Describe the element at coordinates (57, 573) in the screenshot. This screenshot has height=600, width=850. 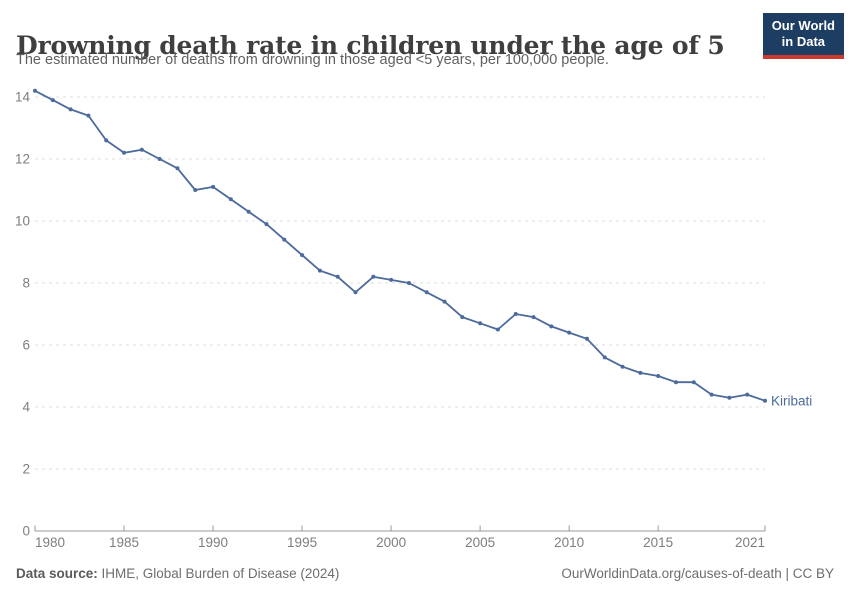
I see `data-source-label: Data source:` at that location.